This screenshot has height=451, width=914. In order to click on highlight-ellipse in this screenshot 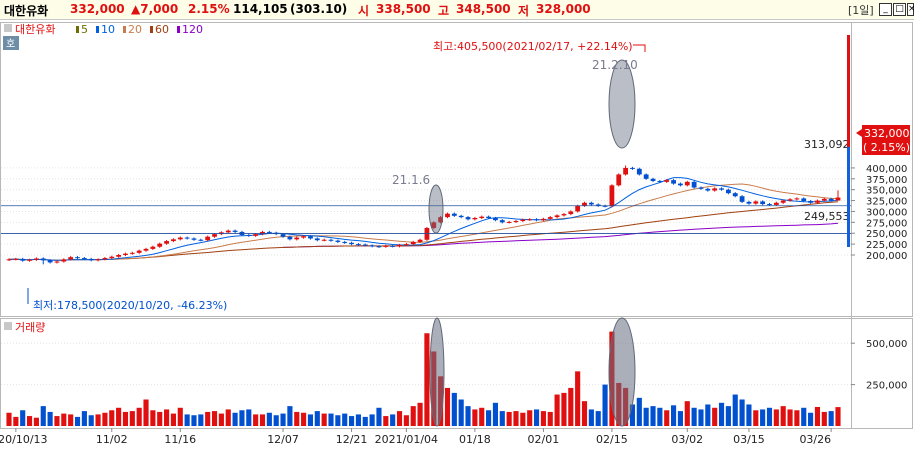, I will do `click(622, 104)`.